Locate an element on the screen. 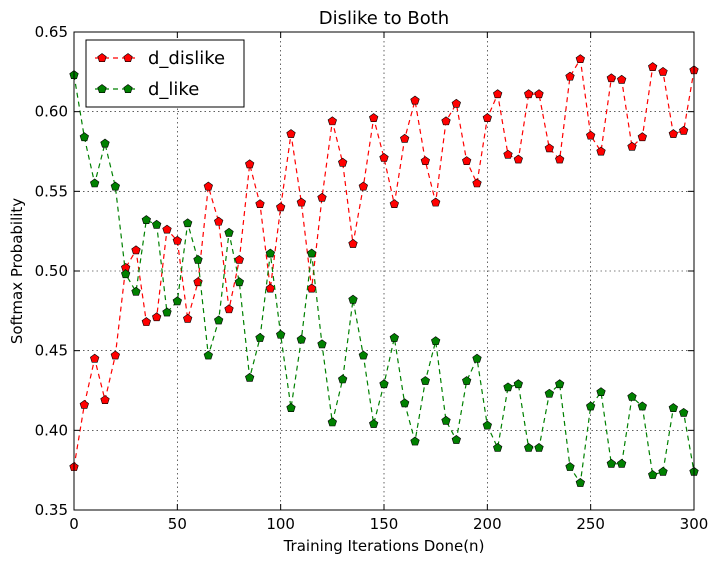  y-axis-label: Softmax Probability is located at coordinates (17, 271).